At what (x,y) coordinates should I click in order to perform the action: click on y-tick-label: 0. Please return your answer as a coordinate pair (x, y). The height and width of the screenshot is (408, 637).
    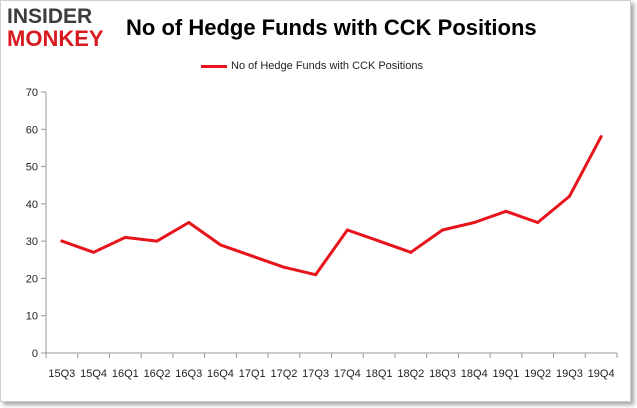
    Looking at the image, I should click on (35, 354).